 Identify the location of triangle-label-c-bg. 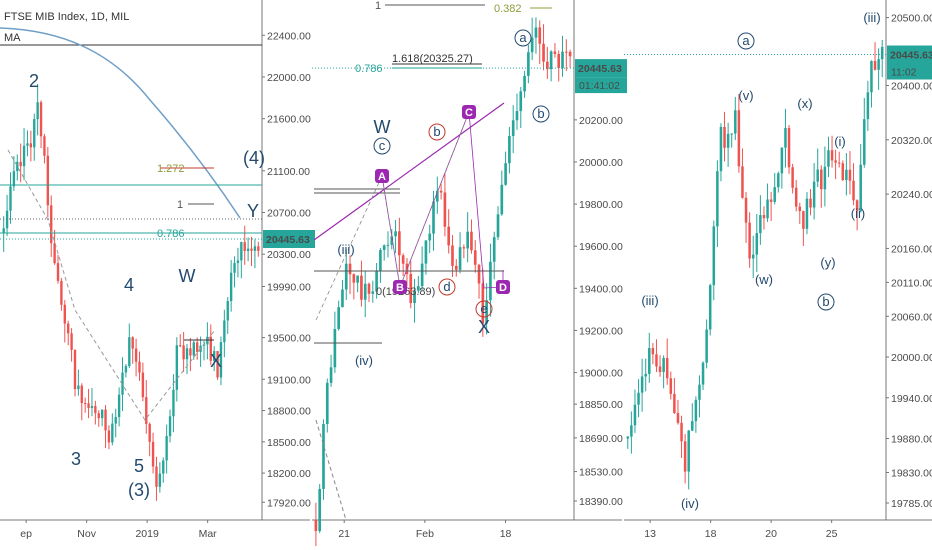
(469, 112).